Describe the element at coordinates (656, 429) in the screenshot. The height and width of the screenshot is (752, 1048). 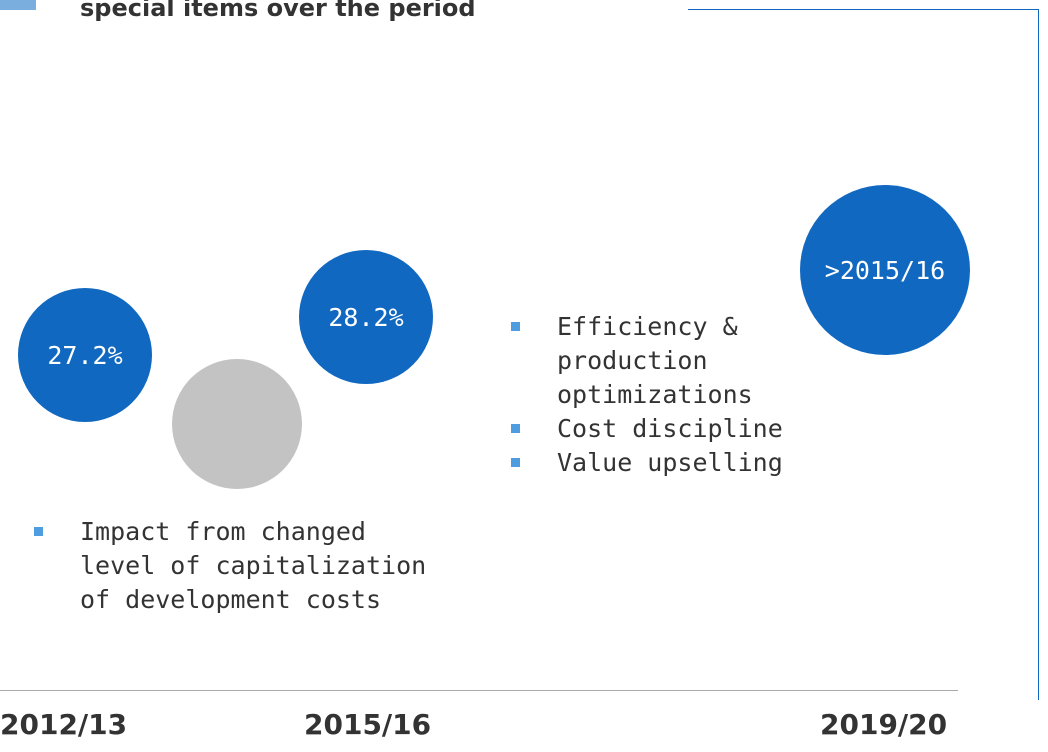
I see `bullet: Cost discipline` at that location.